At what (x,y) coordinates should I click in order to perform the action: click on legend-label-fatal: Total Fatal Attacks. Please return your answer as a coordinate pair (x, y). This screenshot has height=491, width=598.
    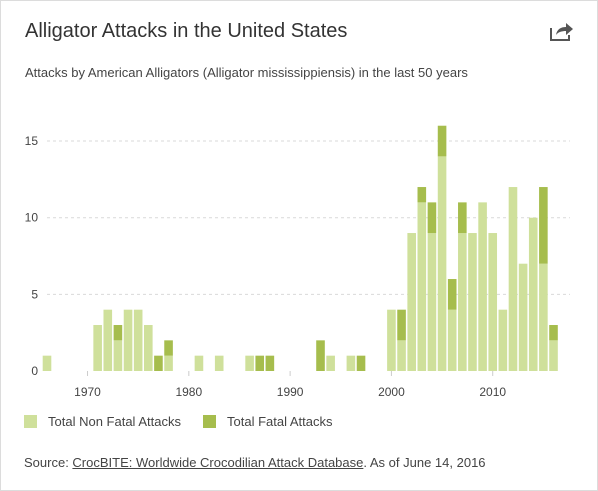
    Looking at the image, I should click on (280, 421).